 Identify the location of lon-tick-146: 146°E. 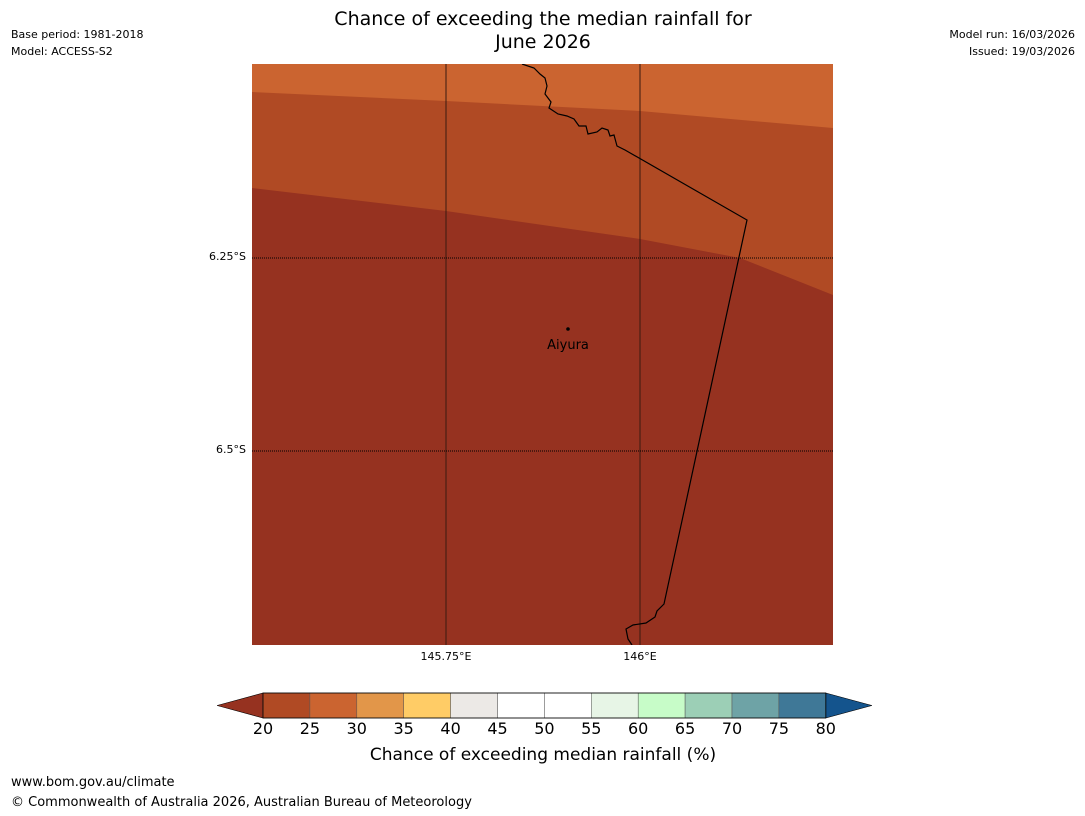
(640, 656).